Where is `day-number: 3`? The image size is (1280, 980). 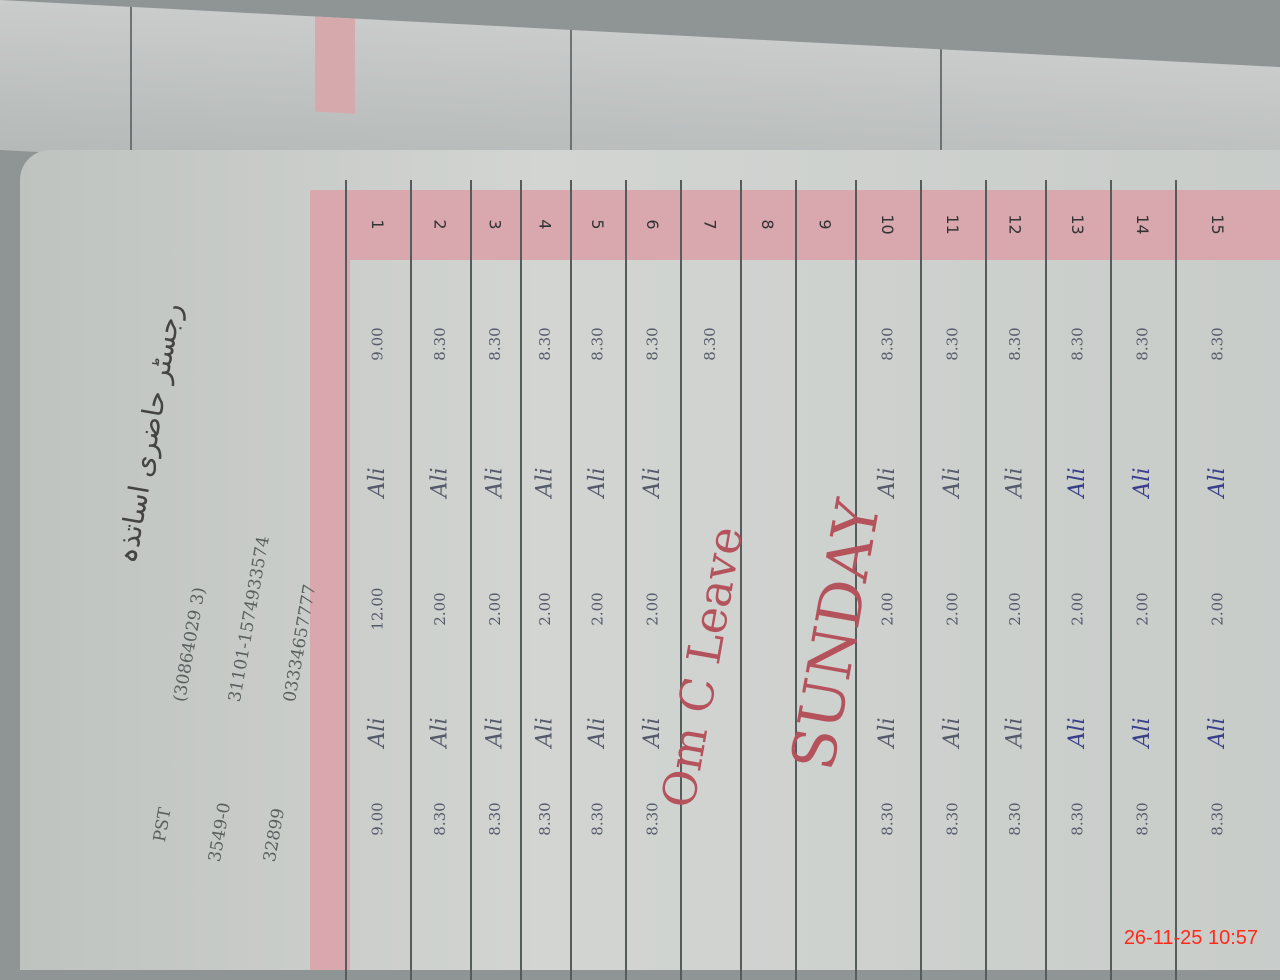
day-number: 3 is located at coordinates (495, 224).